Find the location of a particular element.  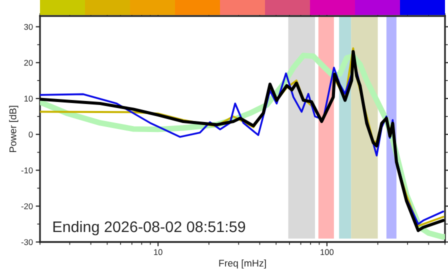

x-tick-label: 100 is located at coordinates (327, 252).